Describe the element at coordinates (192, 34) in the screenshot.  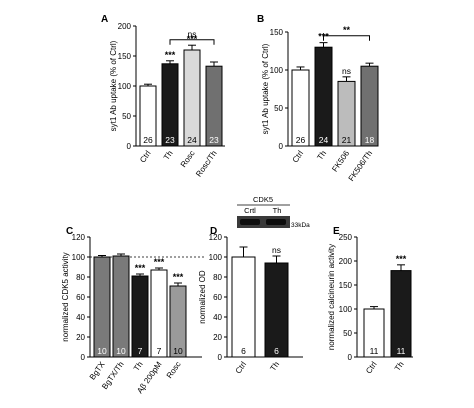
I see `panel-a-bracket-label: ns` at that location.